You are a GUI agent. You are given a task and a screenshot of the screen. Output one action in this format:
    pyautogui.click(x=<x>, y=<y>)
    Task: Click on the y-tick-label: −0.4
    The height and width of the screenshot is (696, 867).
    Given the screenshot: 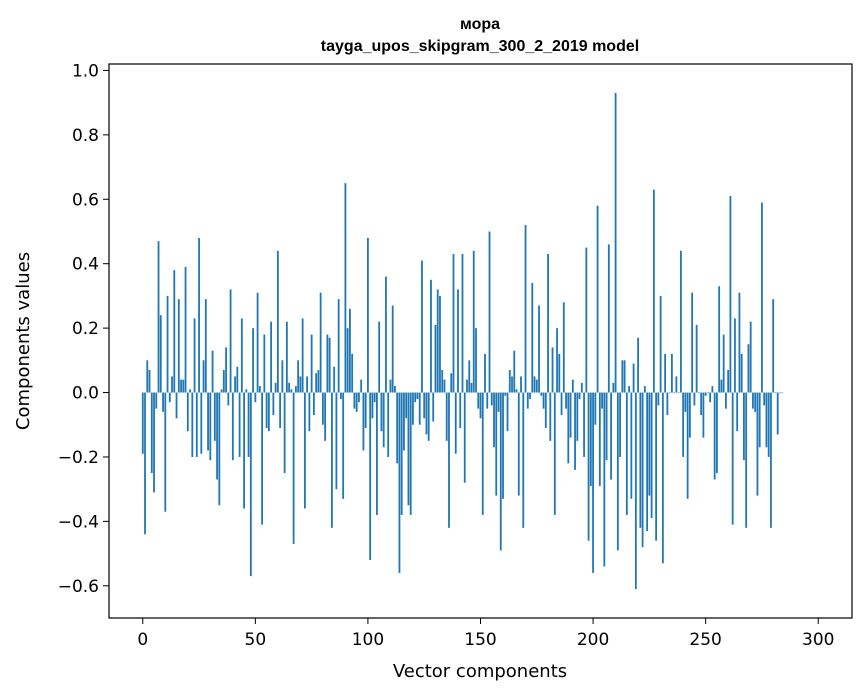 What is the action you would take?
    pyautogui.click(x=78, y=522)
    